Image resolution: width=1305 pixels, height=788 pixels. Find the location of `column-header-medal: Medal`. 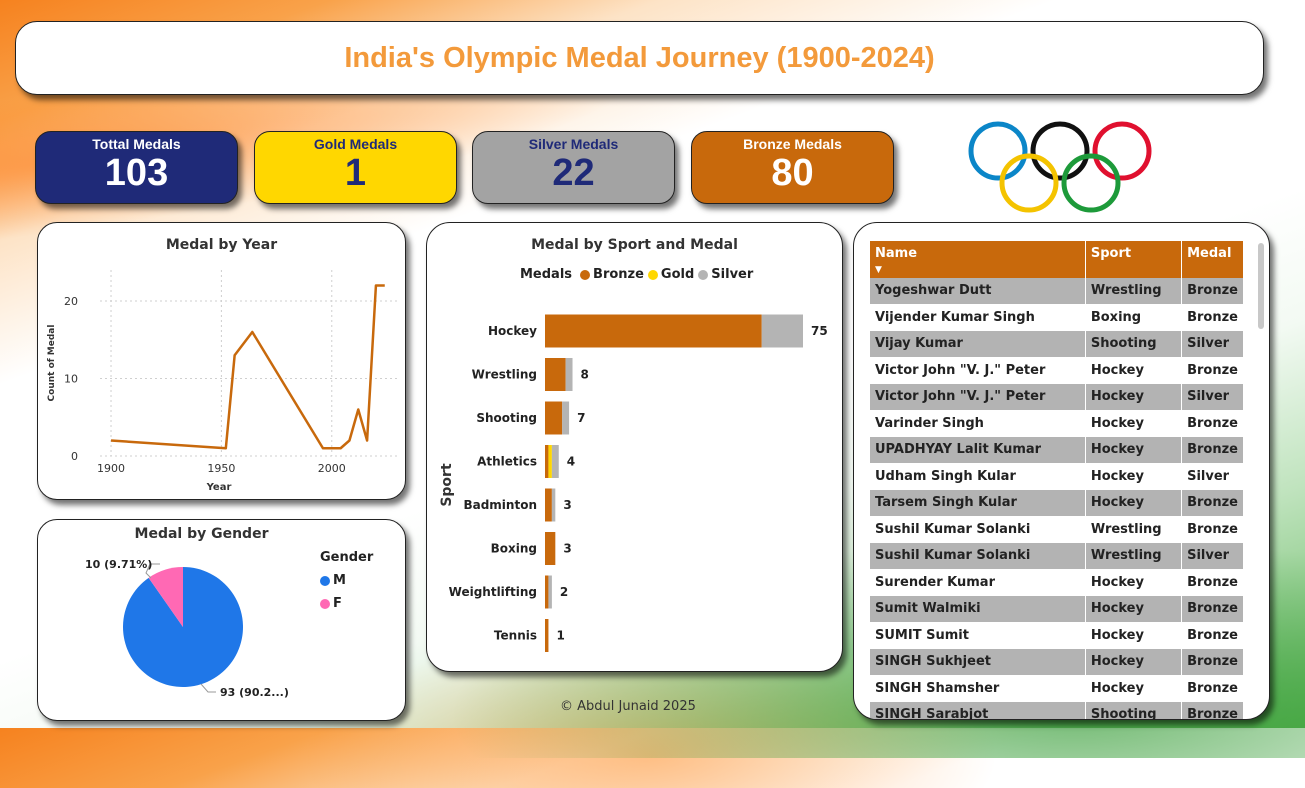

column-header-medal: Medal is located at coordinates (1212, 259).